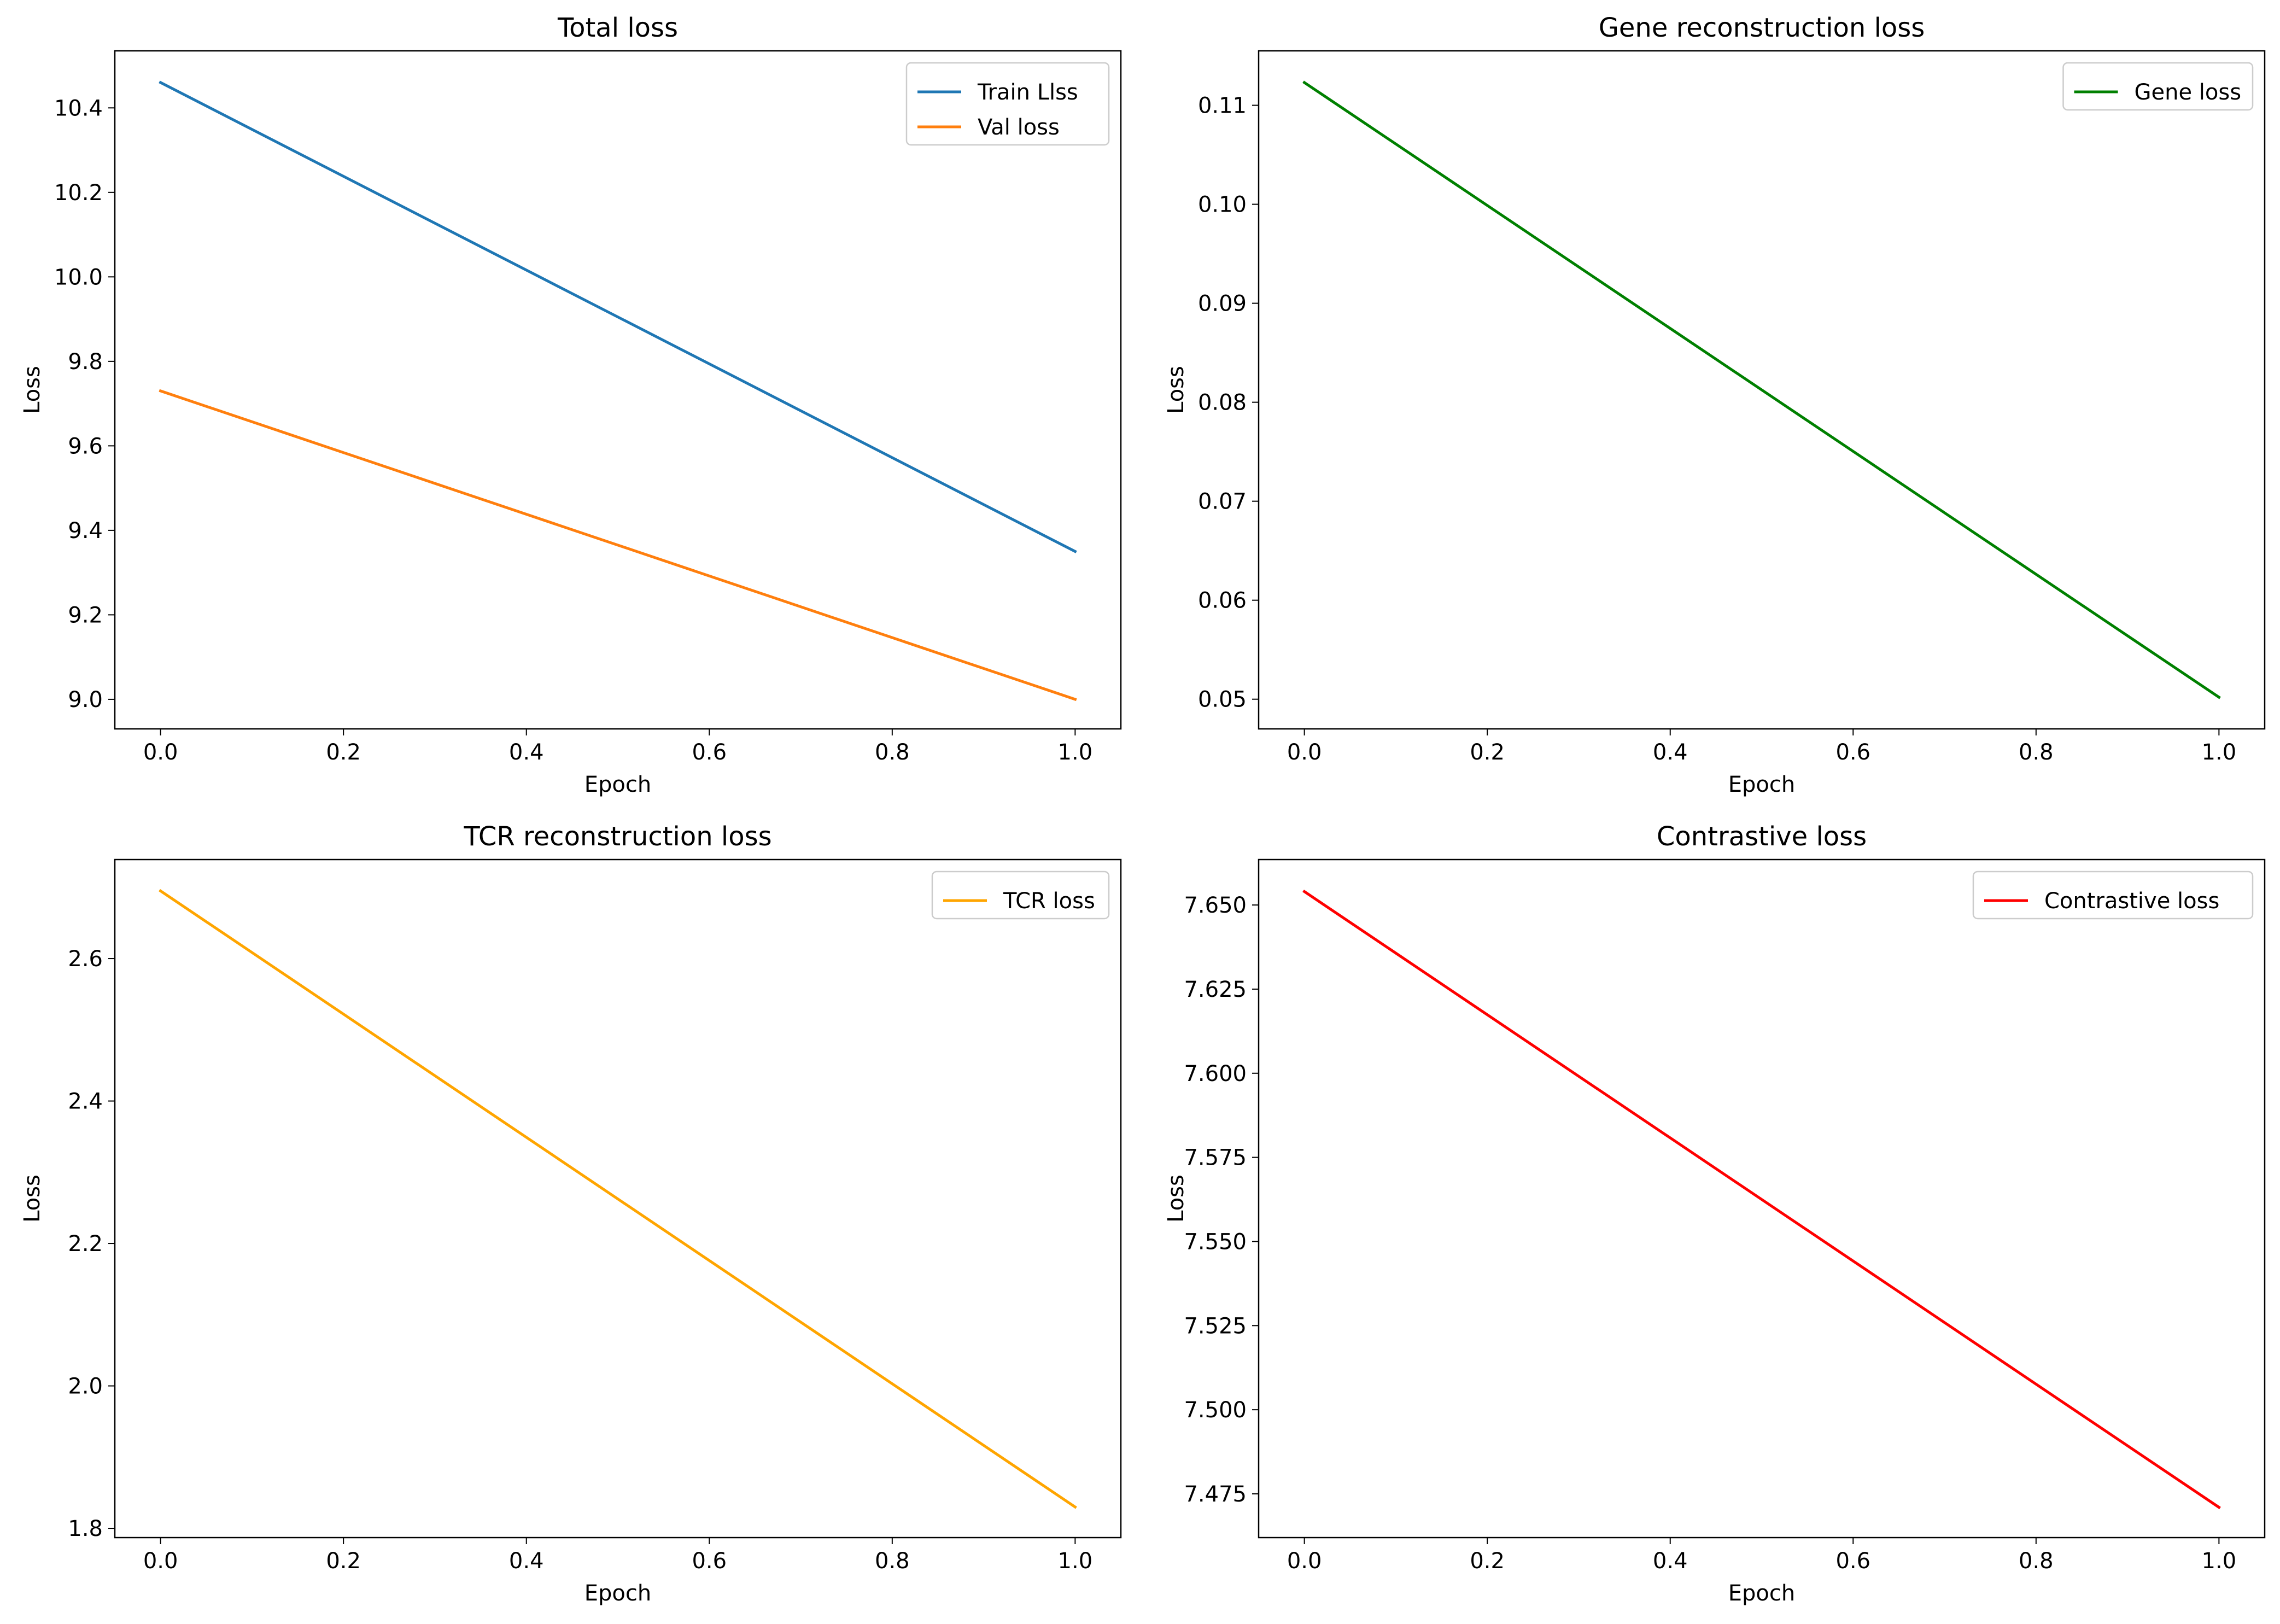 The width and height of the screenshot is (2280, 1624). Describe the element at coordinates (1216, 1494) in the screenshot. I see `y-tick-label: 7.475` at that location.